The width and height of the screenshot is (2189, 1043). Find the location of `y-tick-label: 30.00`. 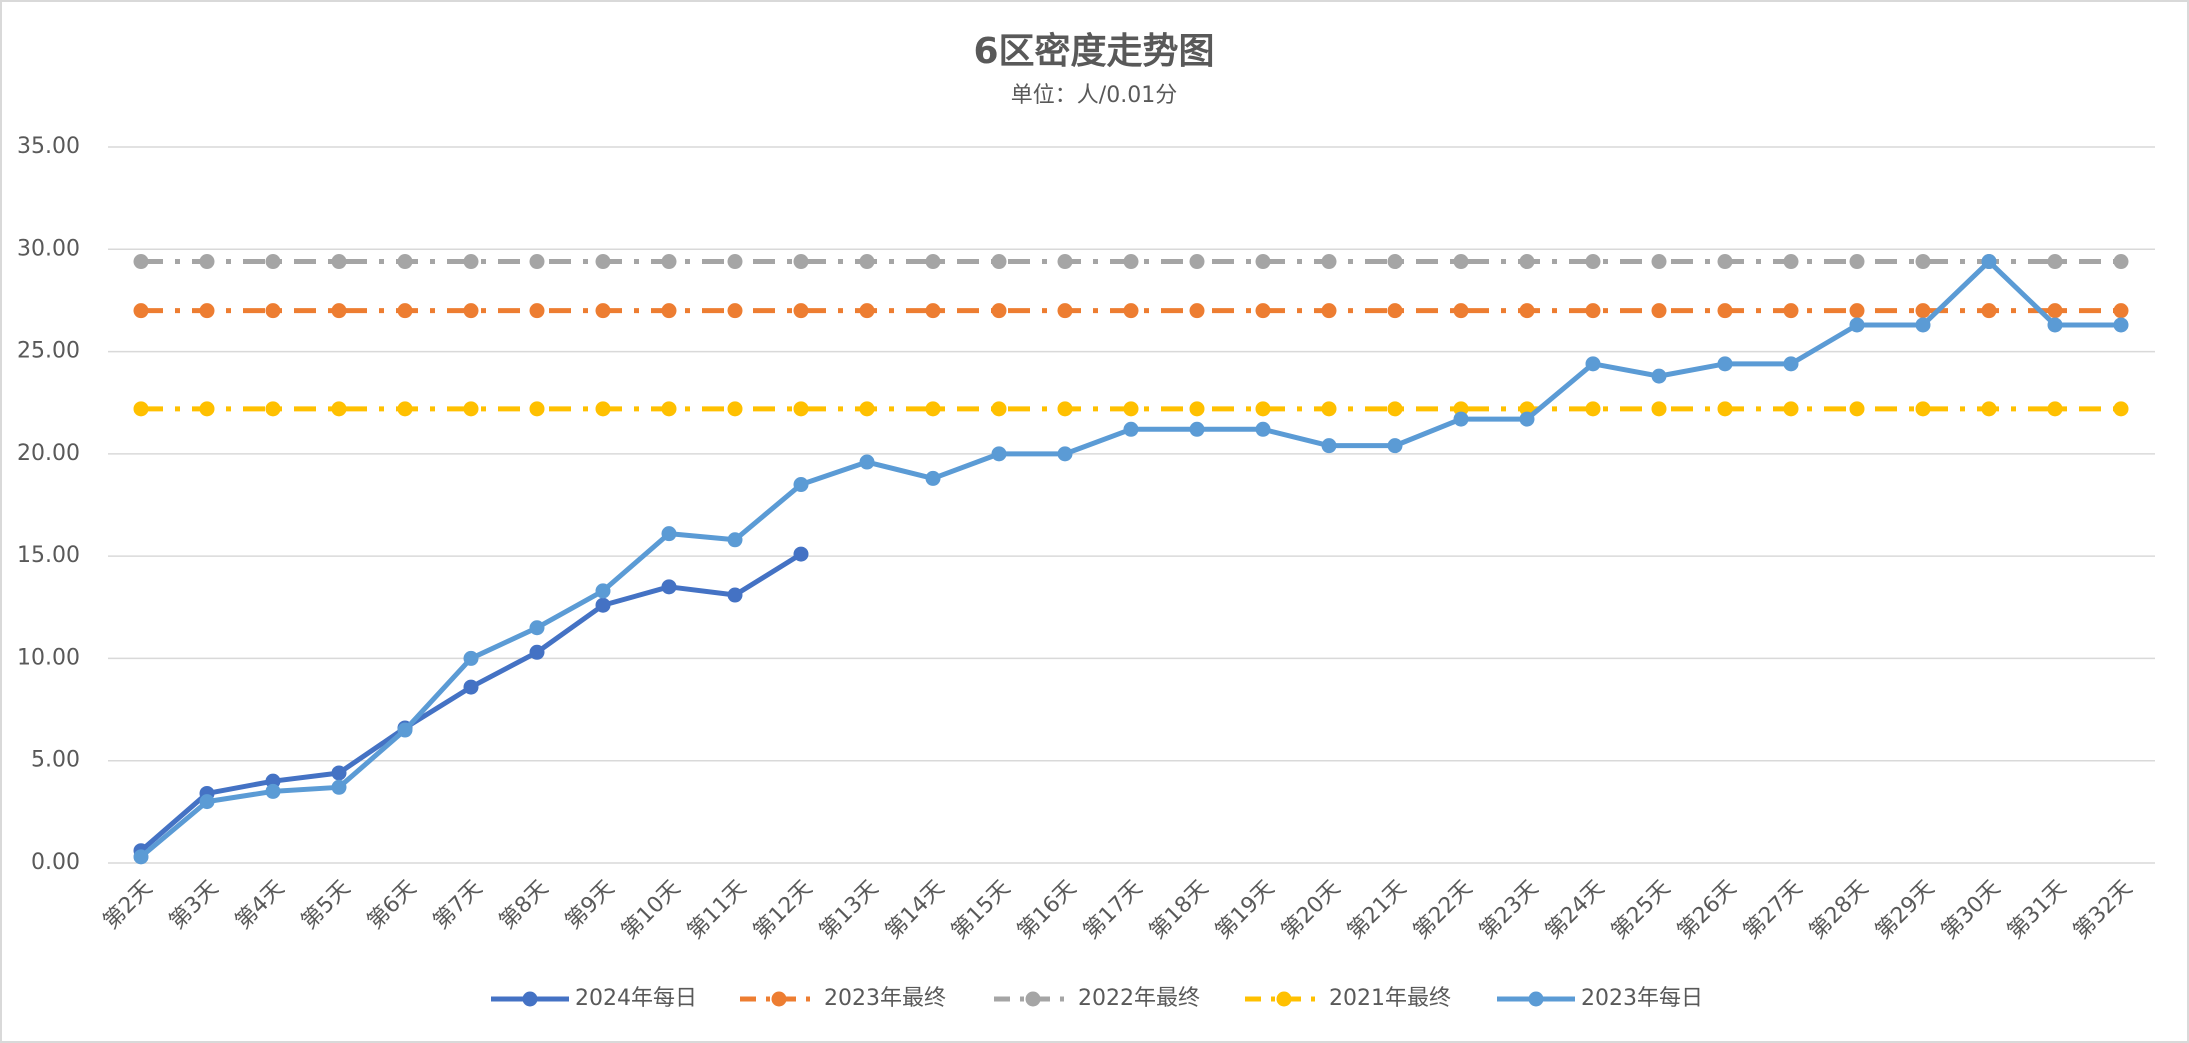

y-tick-label: 30.00 is located at coordinates (48, 248).